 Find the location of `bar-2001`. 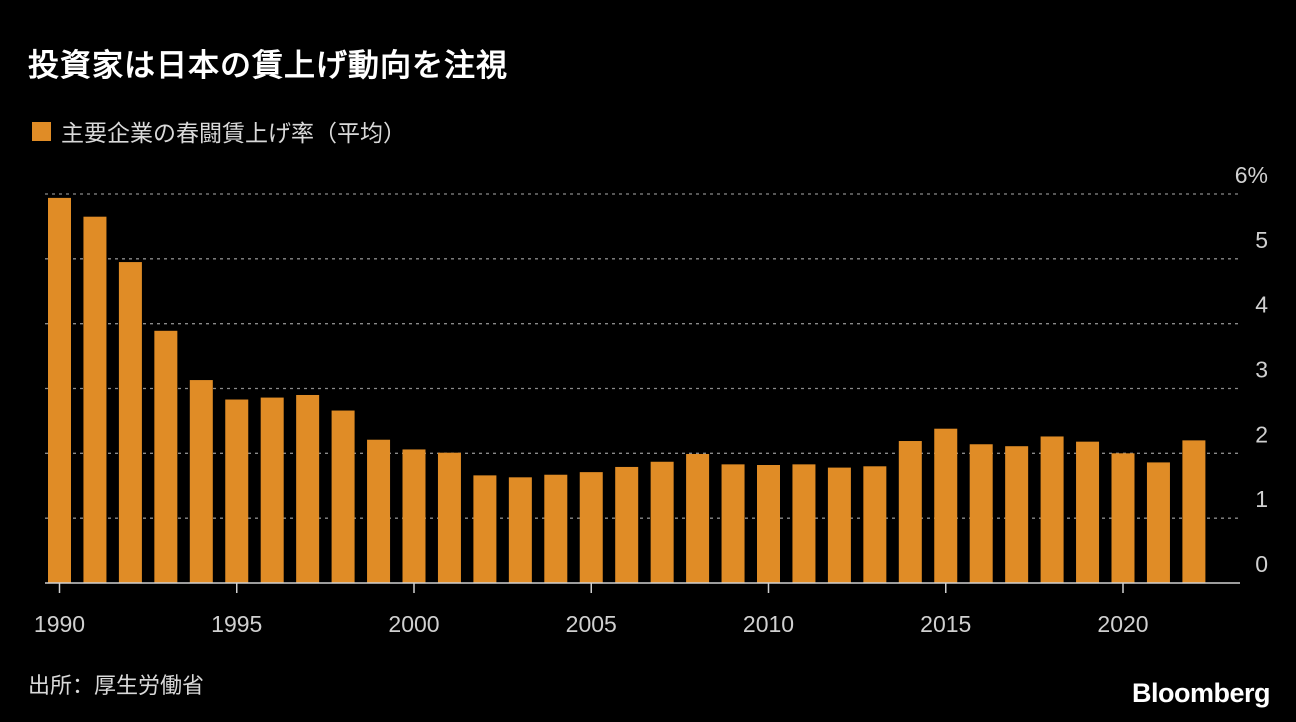

bar-2001 is located at coordinates (449, 517).